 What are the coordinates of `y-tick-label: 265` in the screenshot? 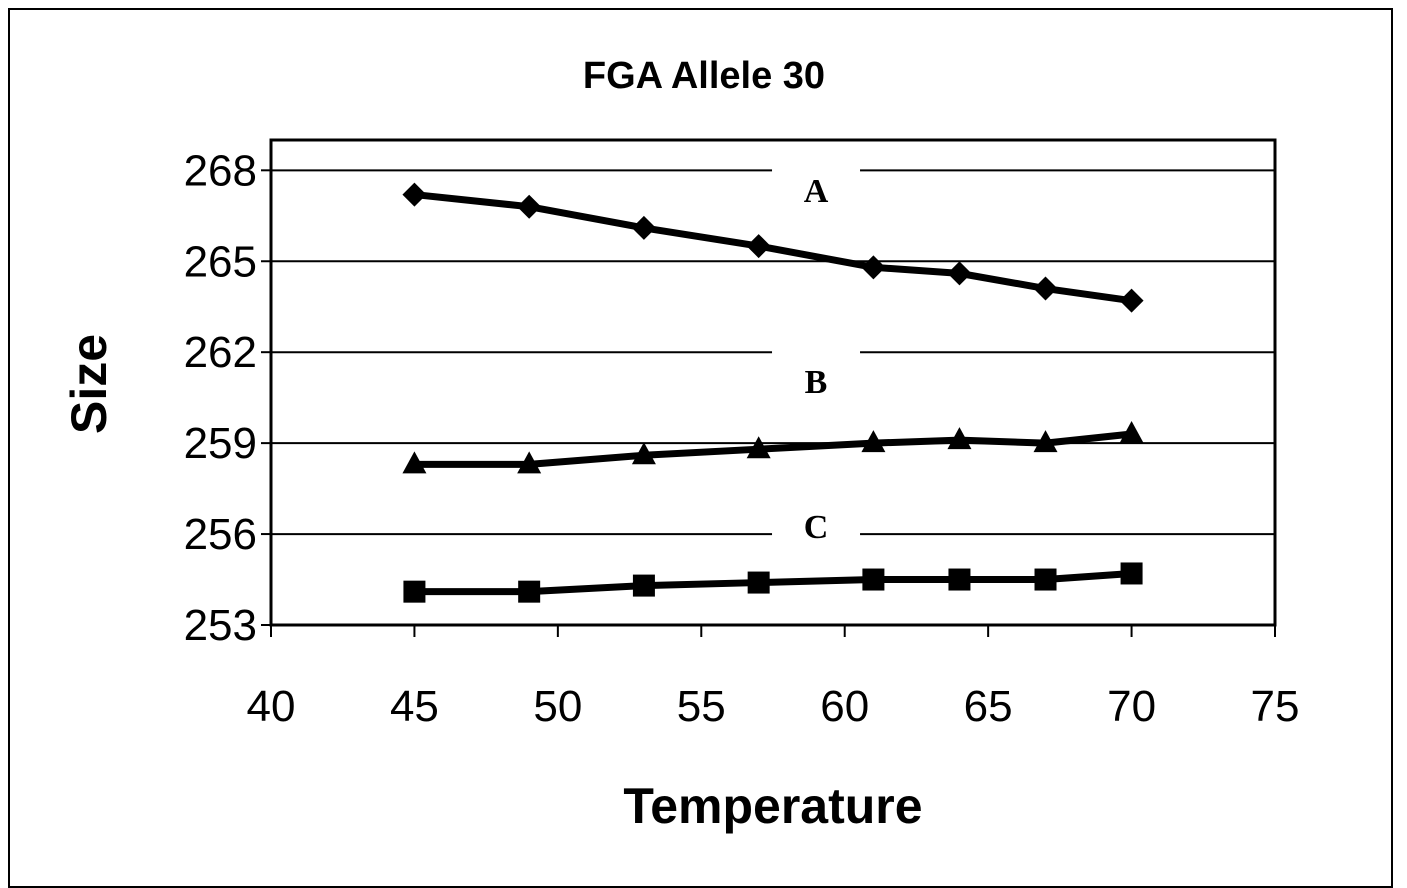 It's located at (220, 261).